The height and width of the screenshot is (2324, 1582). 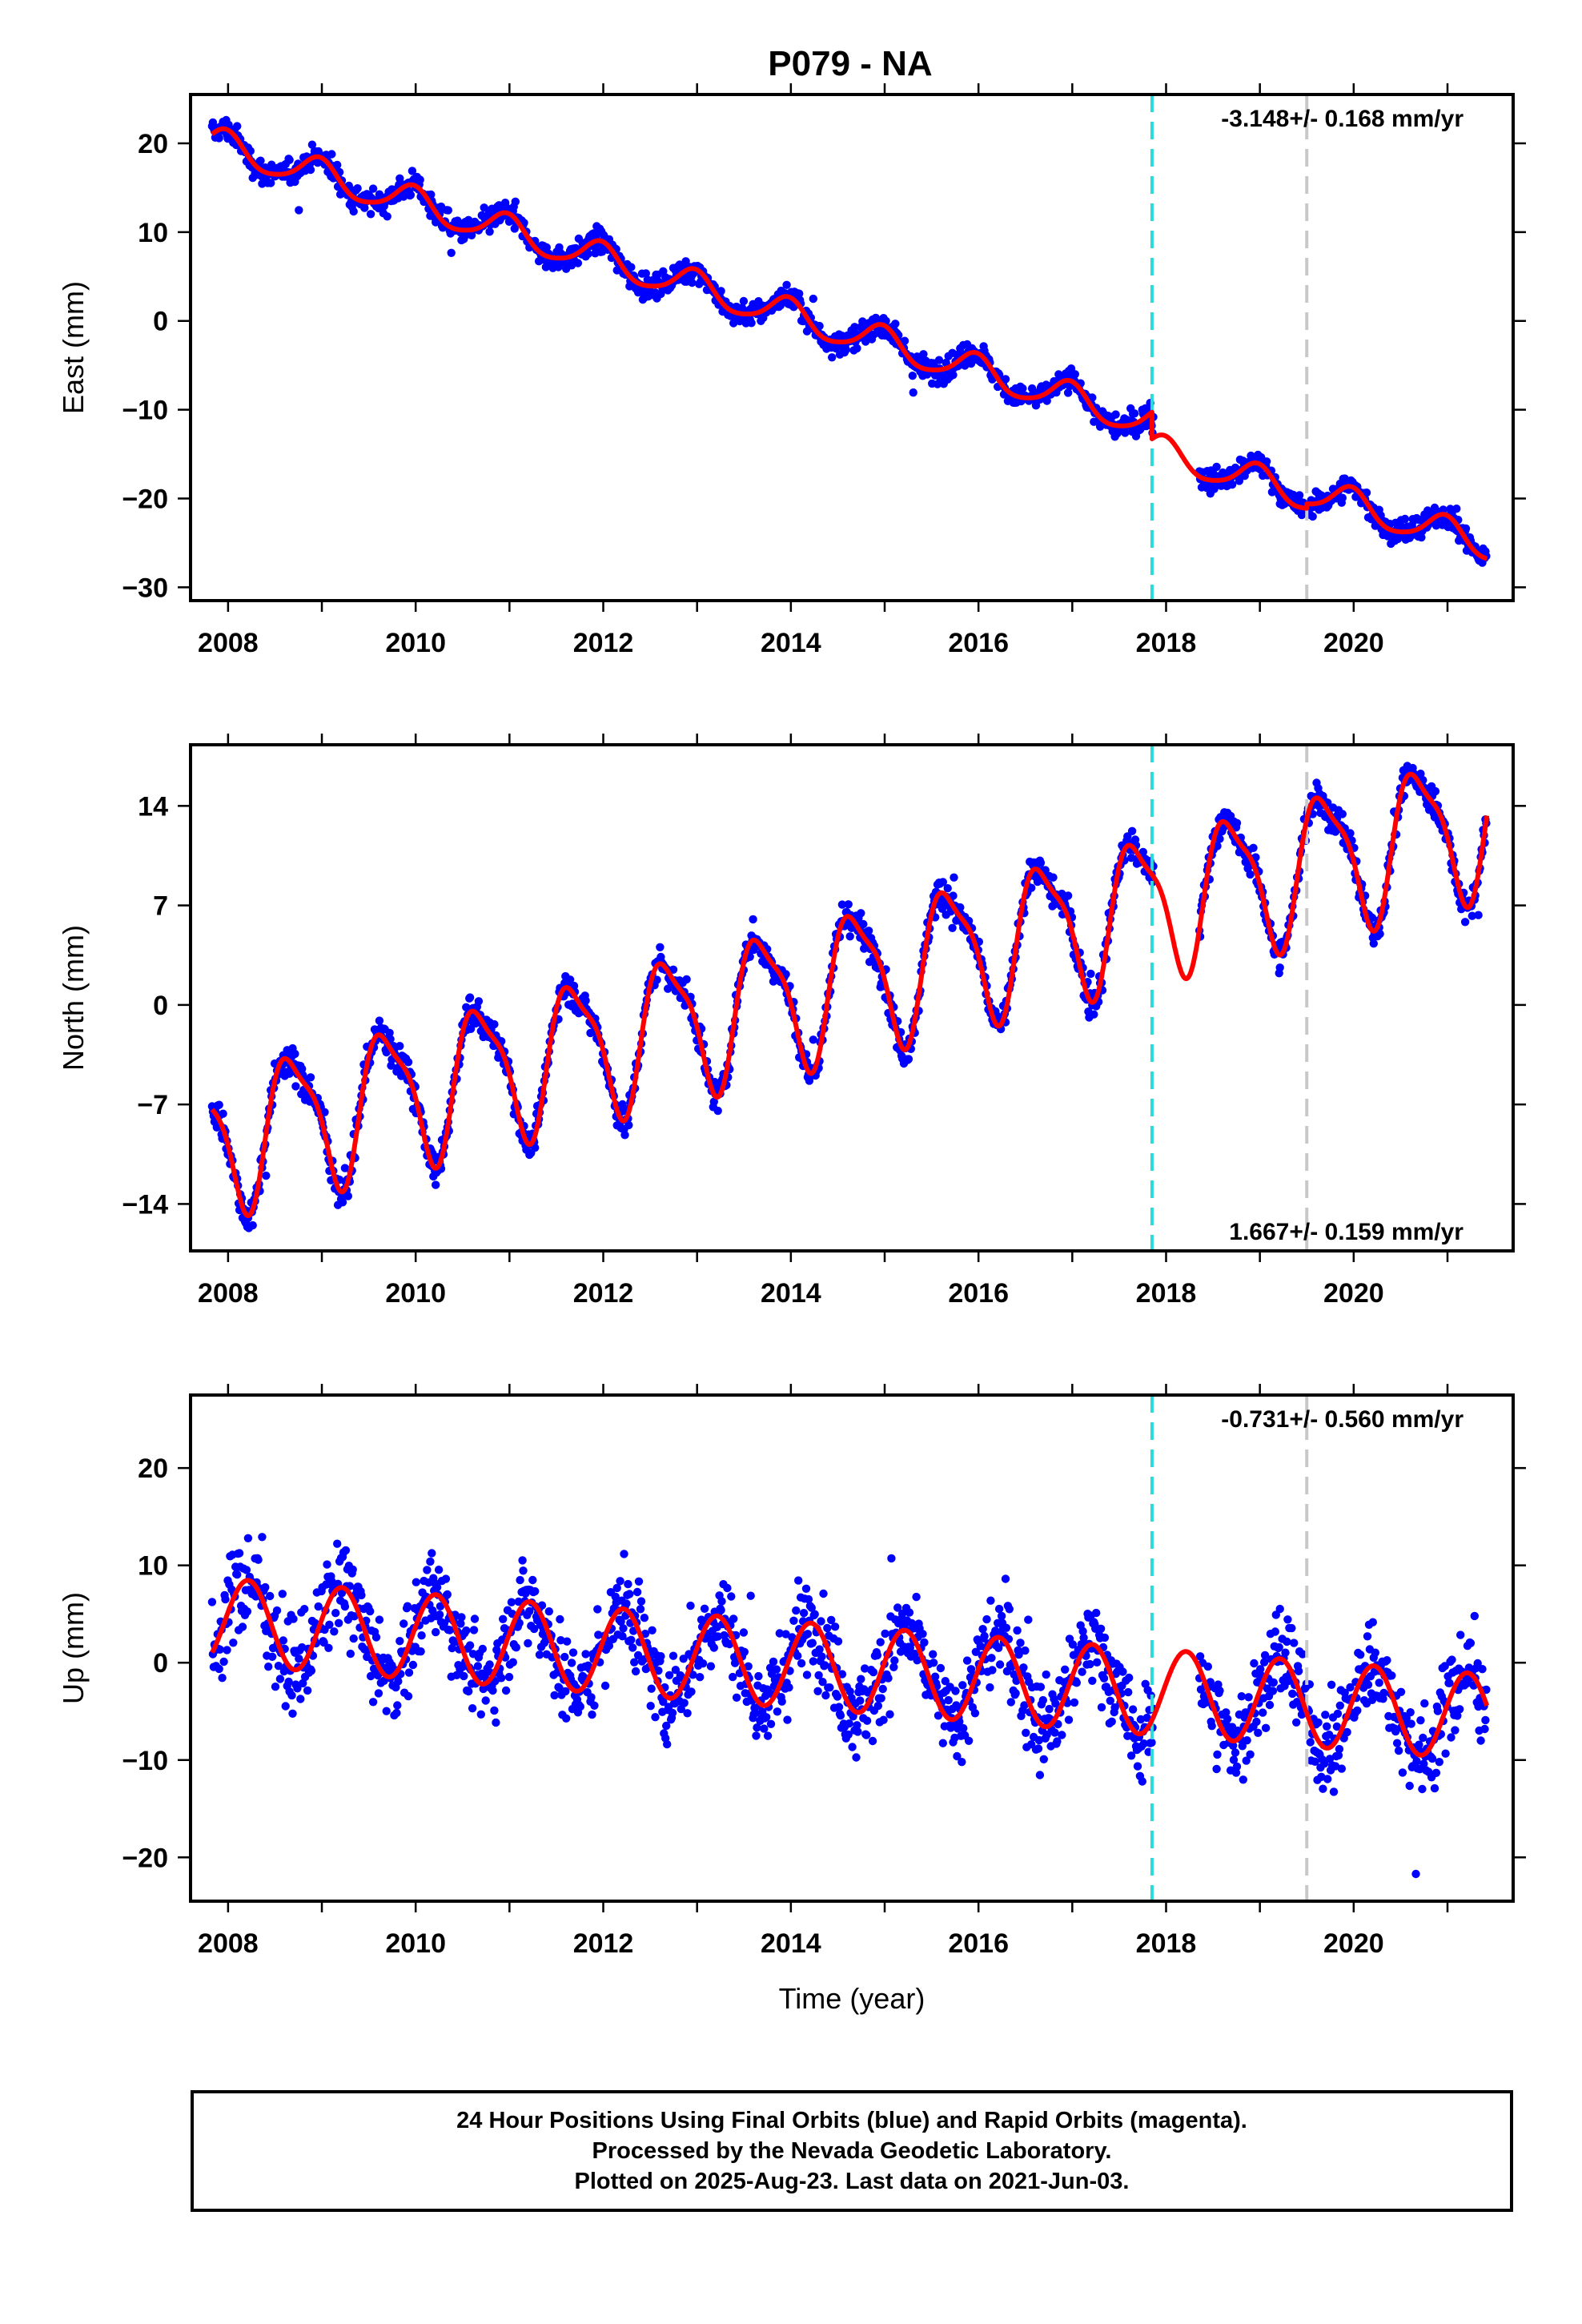 What do you see at coordinates (791, 1943) in the screenshot?
I see `up-x-tick-label: 2014` at bounding box center [791, 1943].